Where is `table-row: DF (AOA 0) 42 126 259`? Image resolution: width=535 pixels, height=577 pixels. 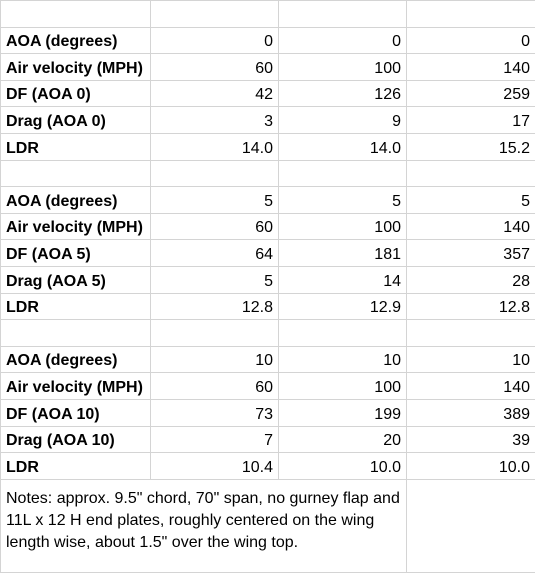 table-row: DF (AOA 0) 42 126 259 is located at coordinates (267, 93).